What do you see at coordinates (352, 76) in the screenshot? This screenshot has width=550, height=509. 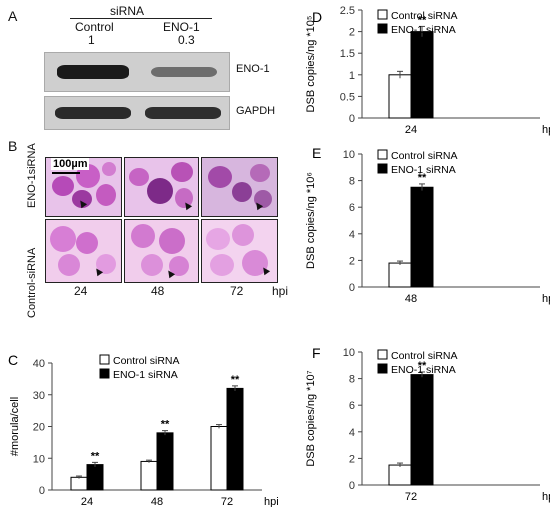 I see `y-tick-label: 1` at bounding box center [352, 76].